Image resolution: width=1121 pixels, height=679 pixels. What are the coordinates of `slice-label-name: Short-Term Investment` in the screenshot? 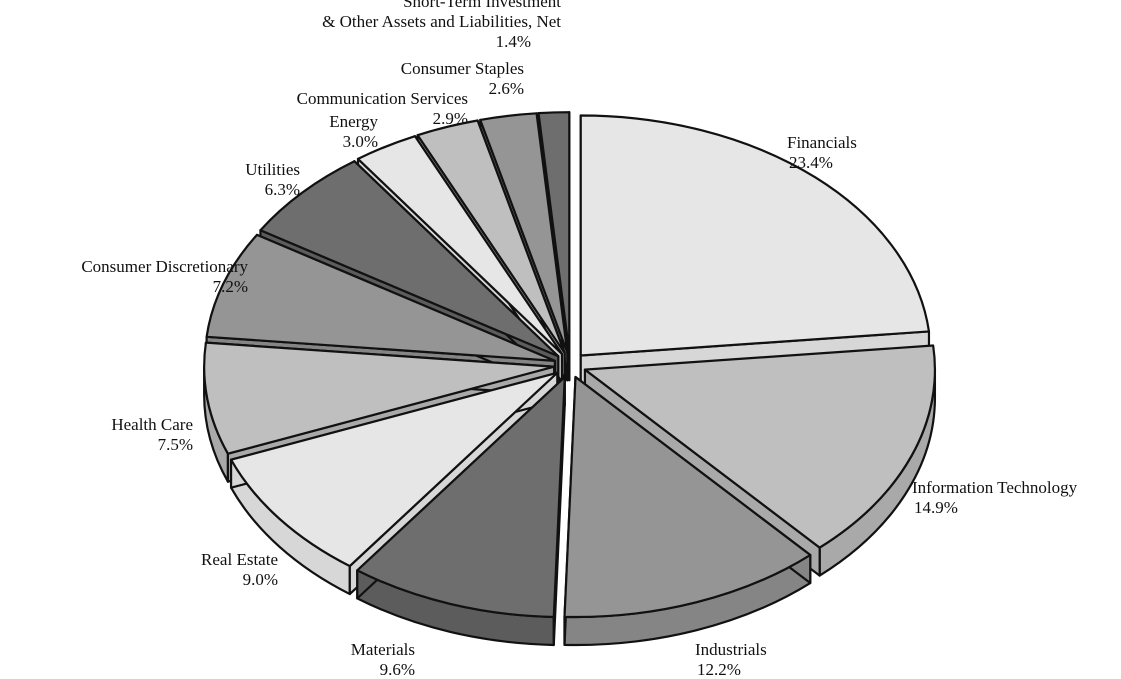 It's located at (482, 5).